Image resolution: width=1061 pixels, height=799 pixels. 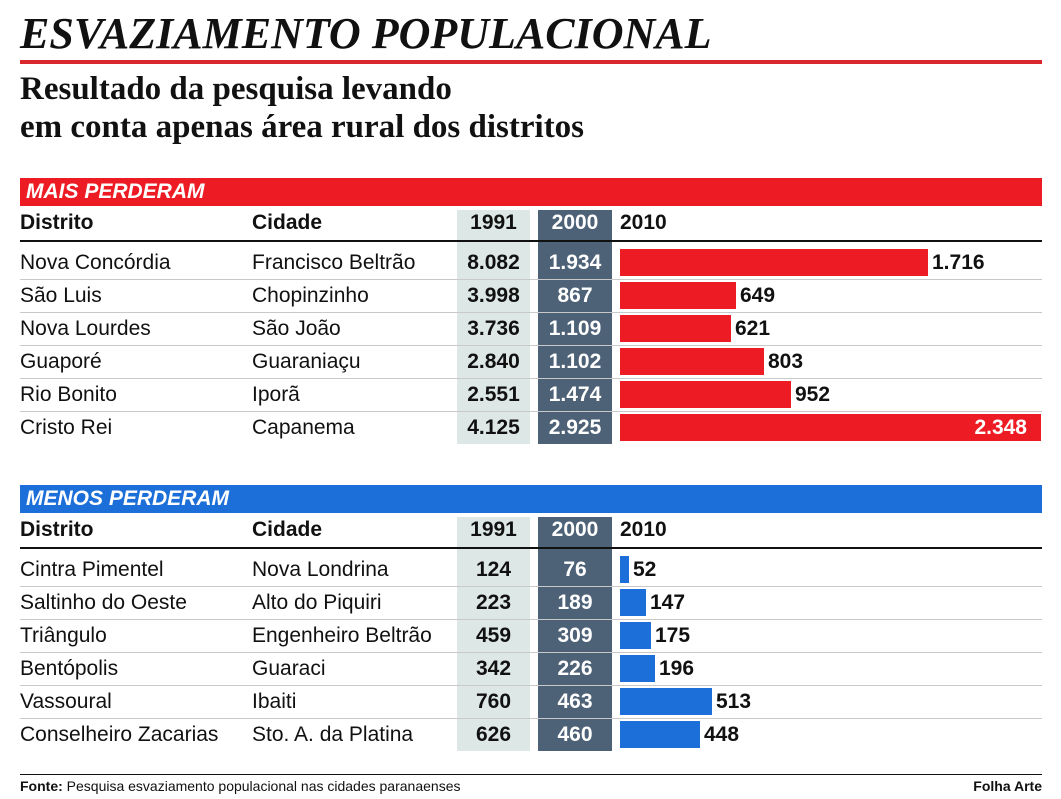 I want to click on menos-perderam-header-cidade: Cidade, so click(x=287, y=529).